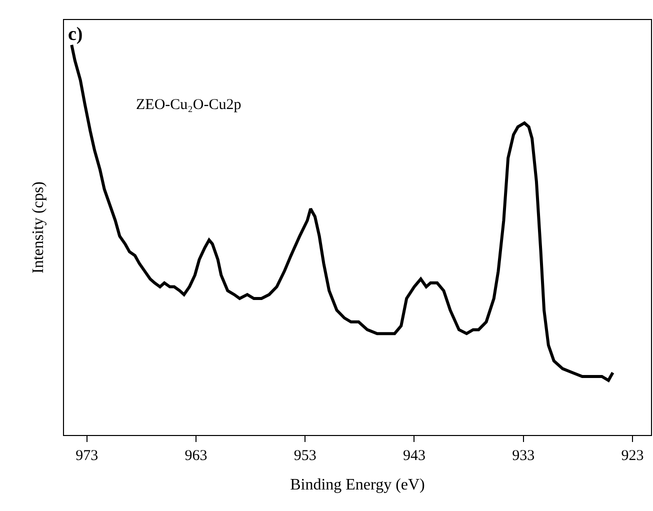 This screenshot has height=511, width=653. I want to click on x-tick-label: 963, so click(196, 456).